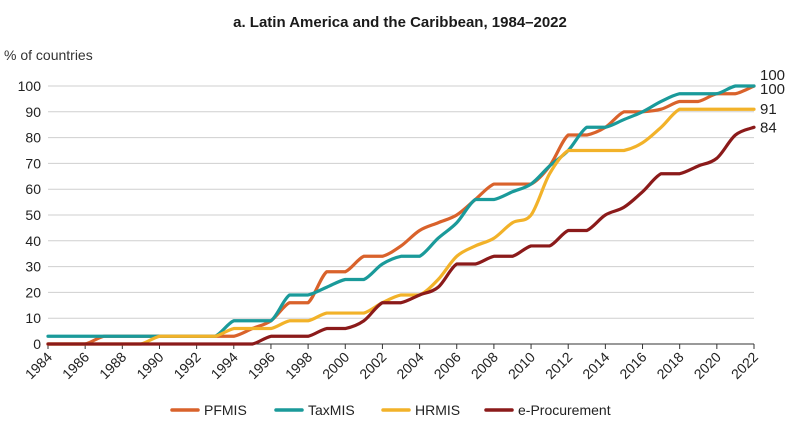 This screenshot has height=439, width=799. What do you see at coordinates (521, 365) in the screenshot?
I see `x-tick-label: 2010` at bounding box center [521, 365].